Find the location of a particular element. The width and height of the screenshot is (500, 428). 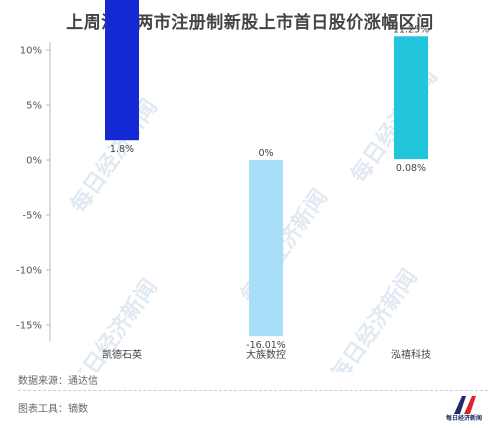

bar-high-label: 0% is located at coordinates (265, 153).